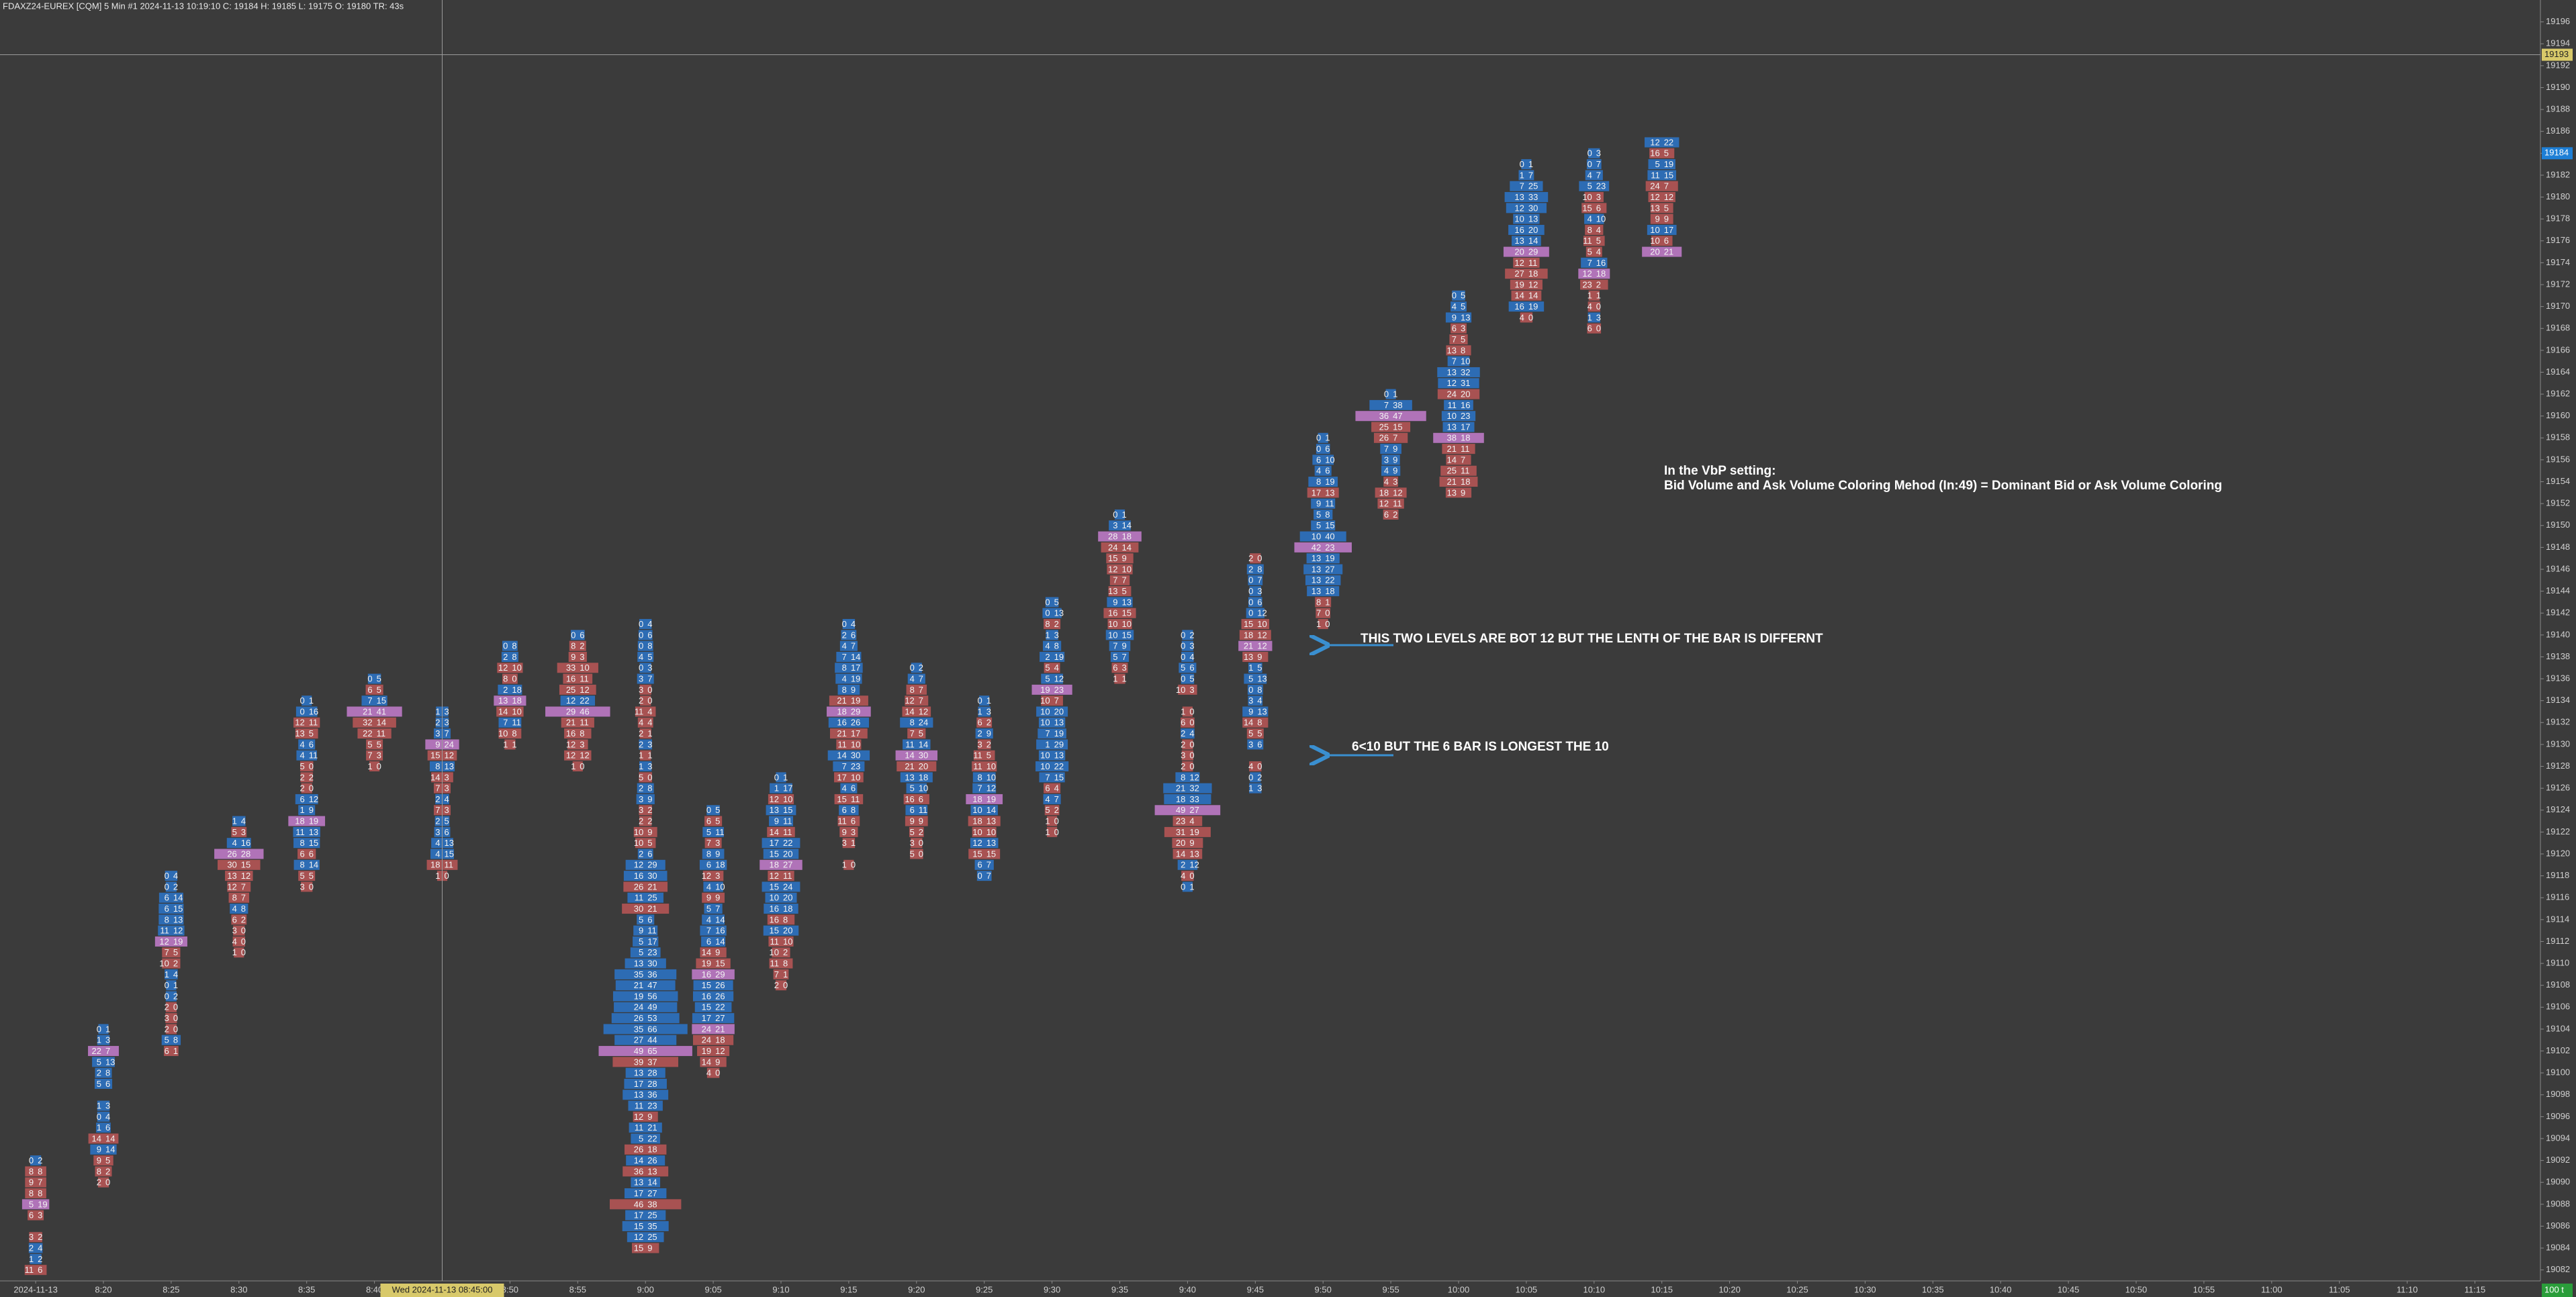  I want to click on ask-volume: 14, so click(923, 744).